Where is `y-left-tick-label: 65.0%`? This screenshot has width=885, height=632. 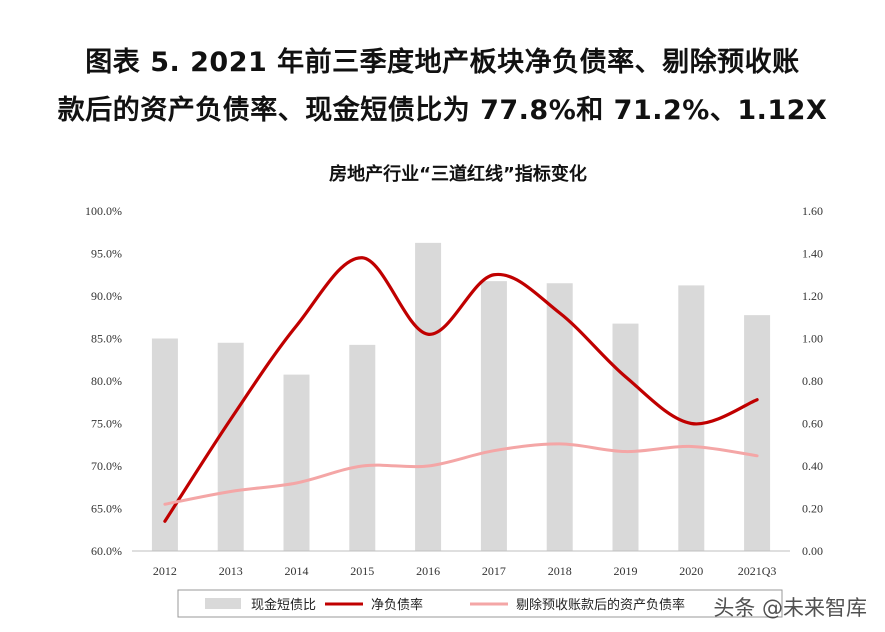
y-left-tick-label: 65.0% is located at coordinates (106, 509).